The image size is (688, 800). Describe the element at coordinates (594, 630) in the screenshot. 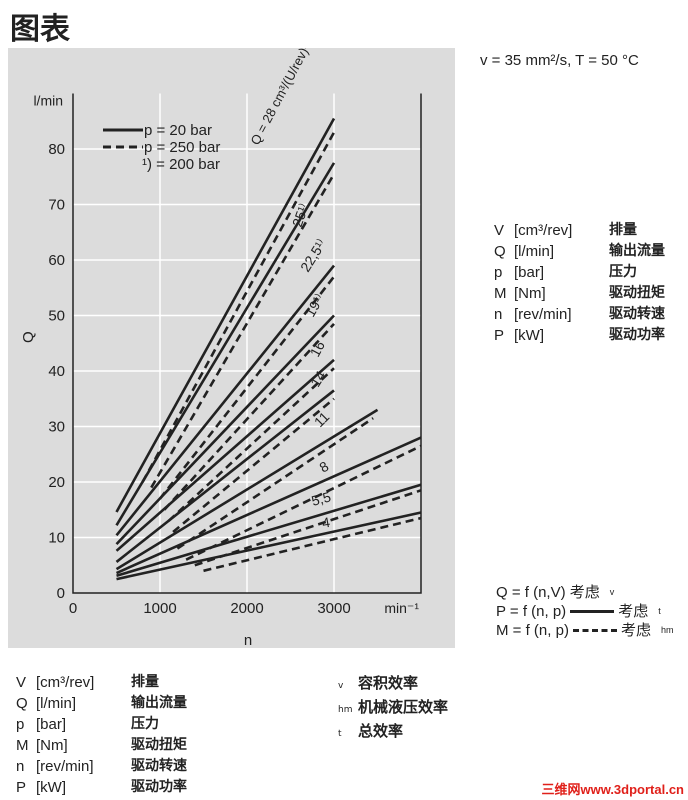

I see `dashed-line-swatch` at that location.